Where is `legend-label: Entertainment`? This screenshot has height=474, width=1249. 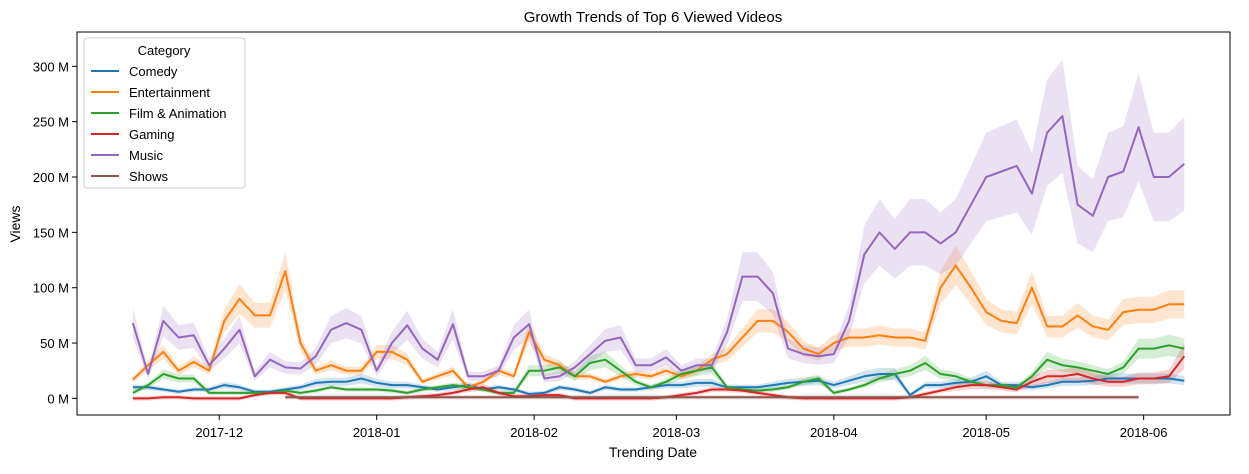 legend-label: Entertainment is located at coordinates (169, 92).